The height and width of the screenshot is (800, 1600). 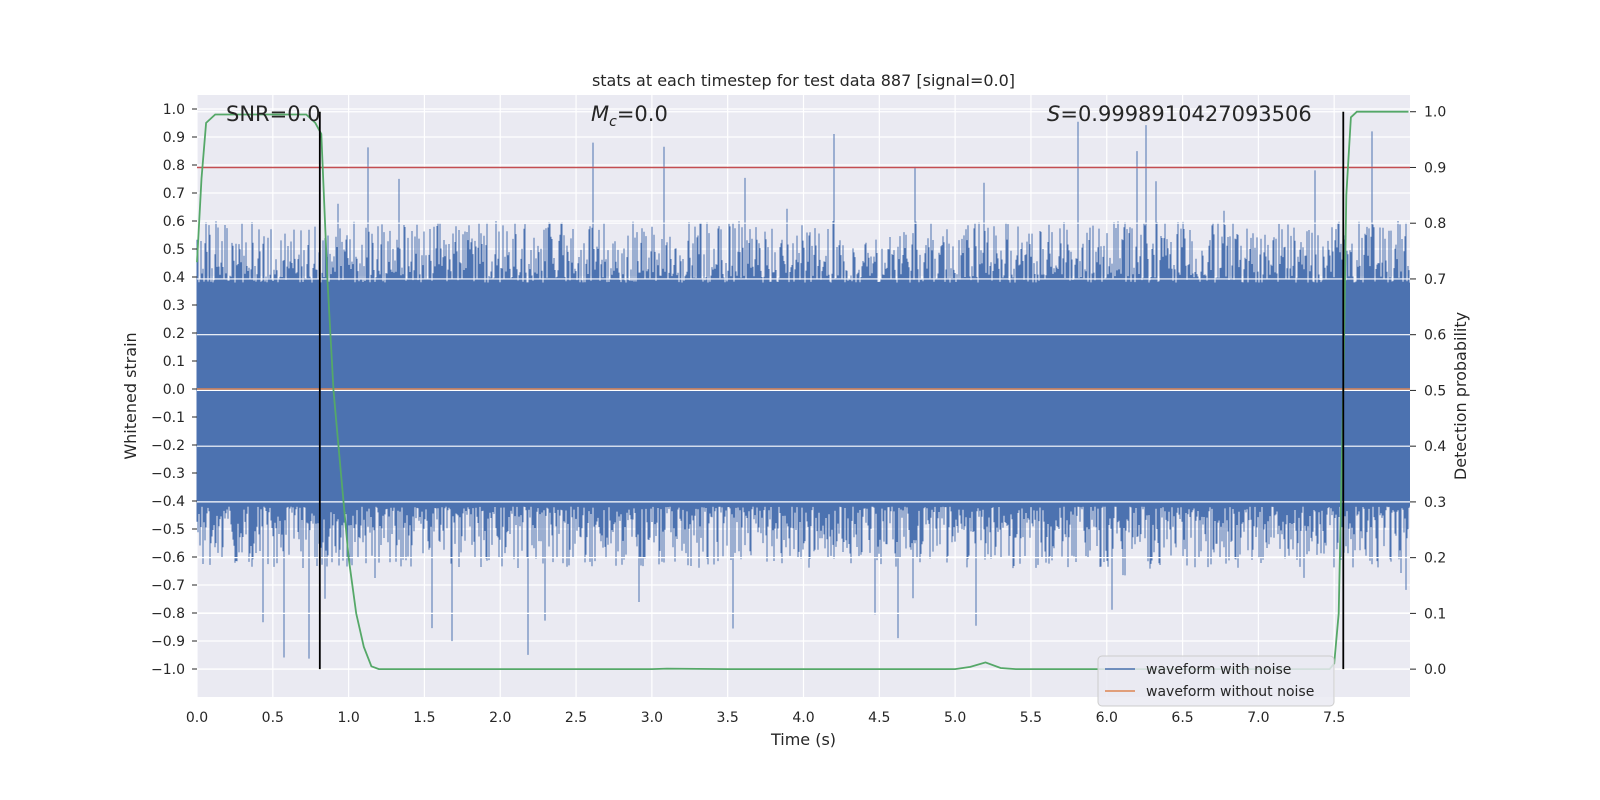 I want to click on s-value: =0.9998910427093506, so click(x=1185, y=114).